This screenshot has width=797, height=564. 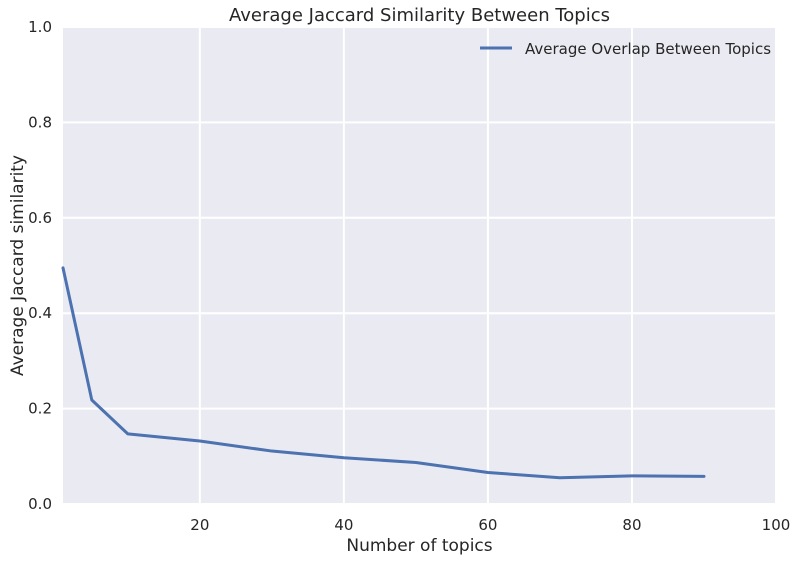 I want to click on x-tick-label: 40, so click(x=343, y=525).